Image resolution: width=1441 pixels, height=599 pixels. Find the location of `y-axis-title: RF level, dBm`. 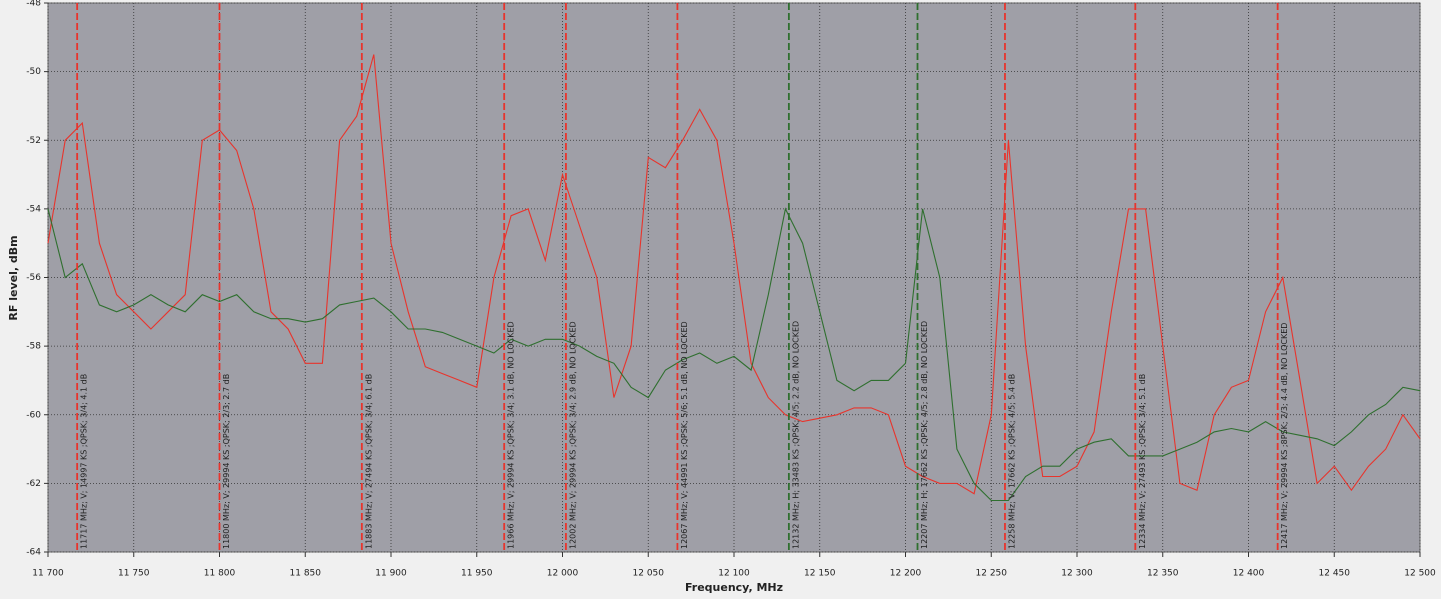

y-axis-title: RF level, dBm is located at coordinates (13, 277).